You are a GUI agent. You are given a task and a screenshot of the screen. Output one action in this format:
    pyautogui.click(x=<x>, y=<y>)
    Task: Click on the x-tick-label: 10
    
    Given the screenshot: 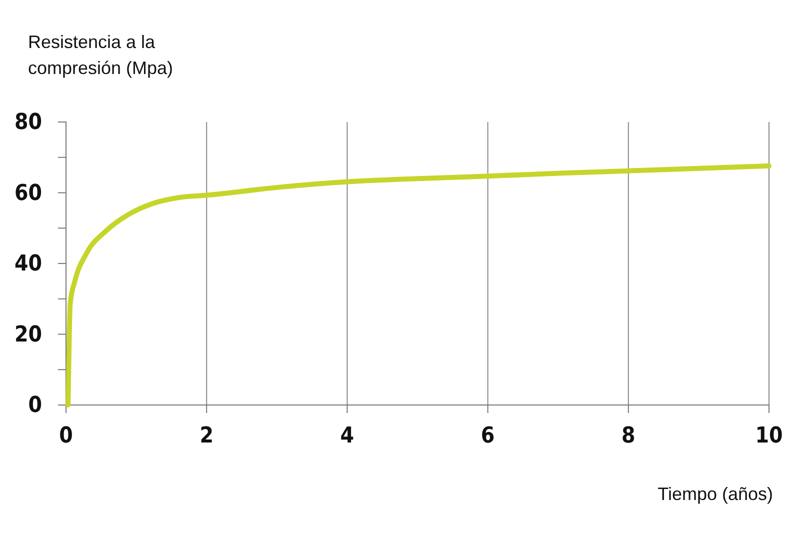 What is the action you would take?
    pyautogui.click(x=769, y=436)
    